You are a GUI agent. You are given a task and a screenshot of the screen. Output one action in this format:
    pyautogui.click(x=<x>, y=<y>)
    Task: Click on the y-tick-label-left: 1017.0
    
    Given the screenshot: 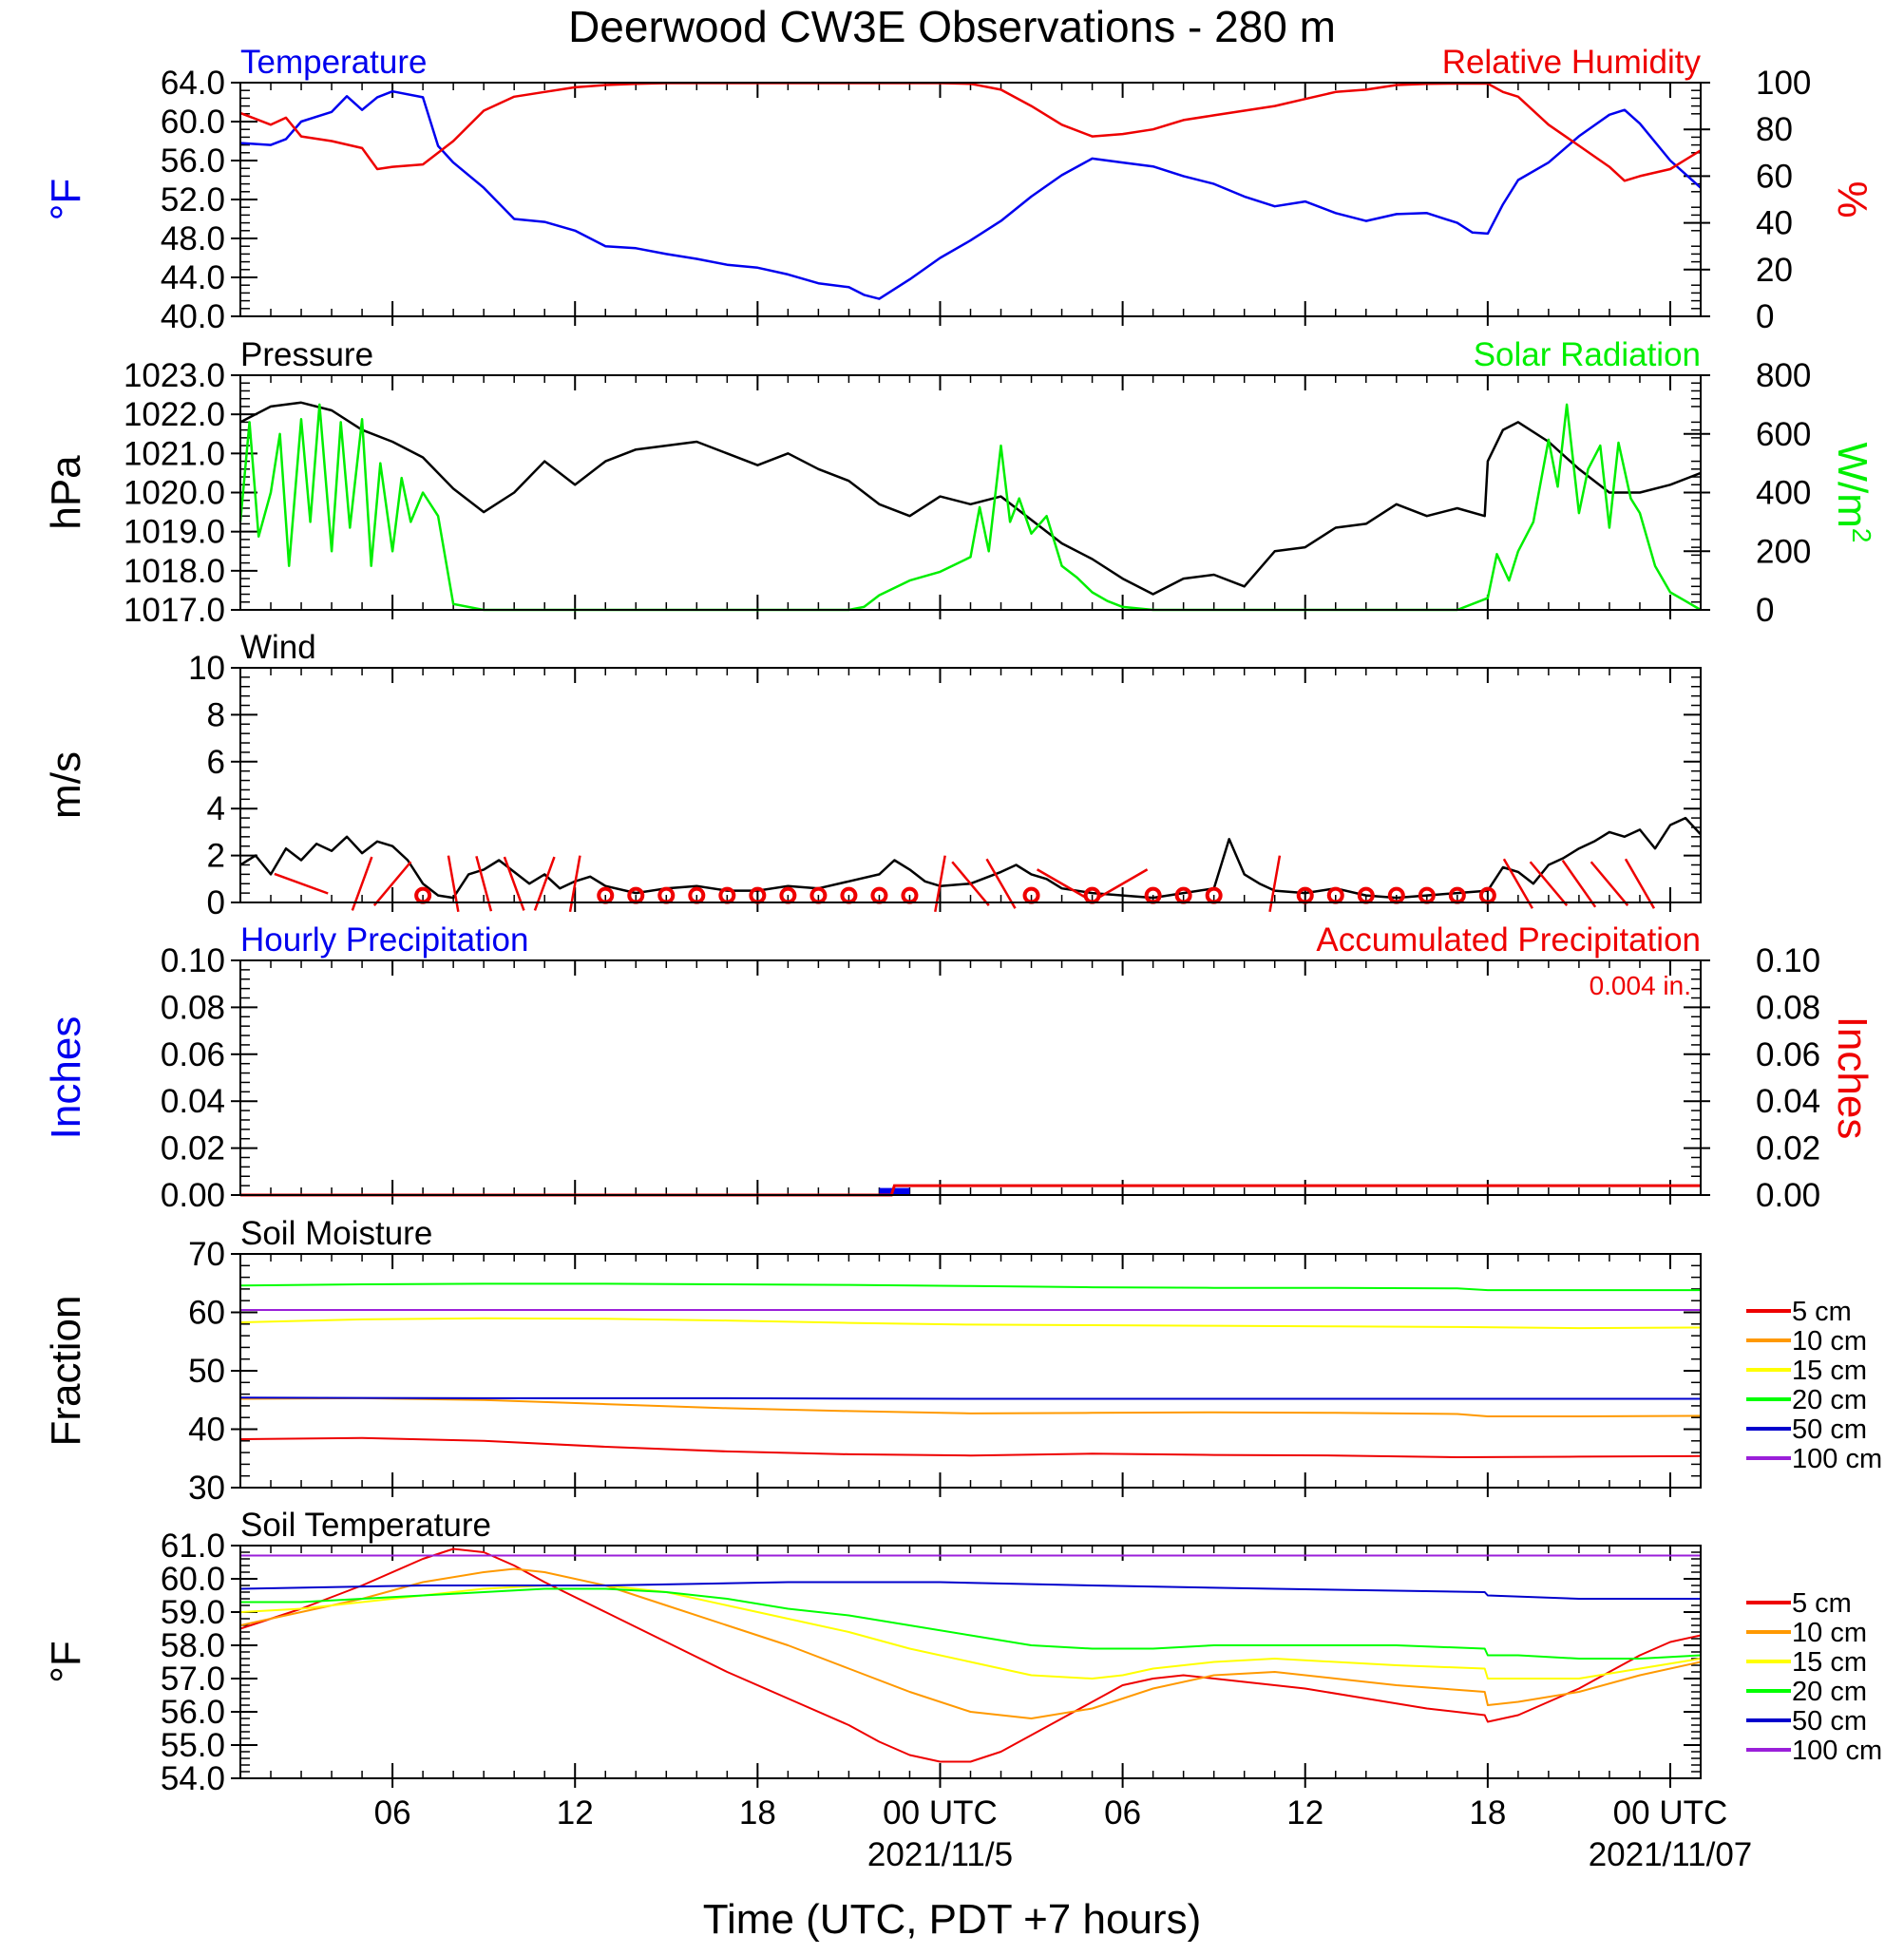 What is the action you would take?
    pyautogui.click(x=174, y=610)
    